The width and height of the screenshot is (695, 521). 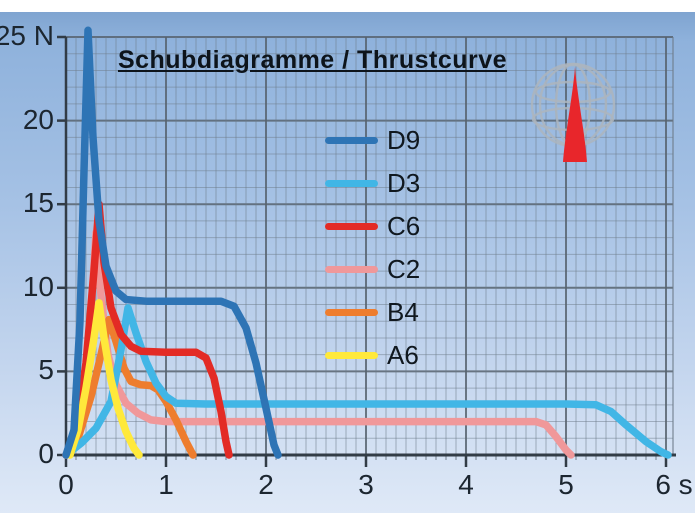 I want to click on y-axis-label-10: 10, so click(x=38, y=286).